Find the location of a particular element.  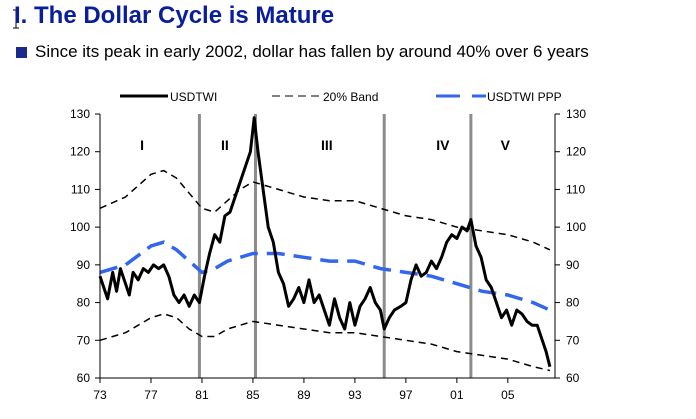

legend-label-band: 20% Band is located at coordinates (350, 97).